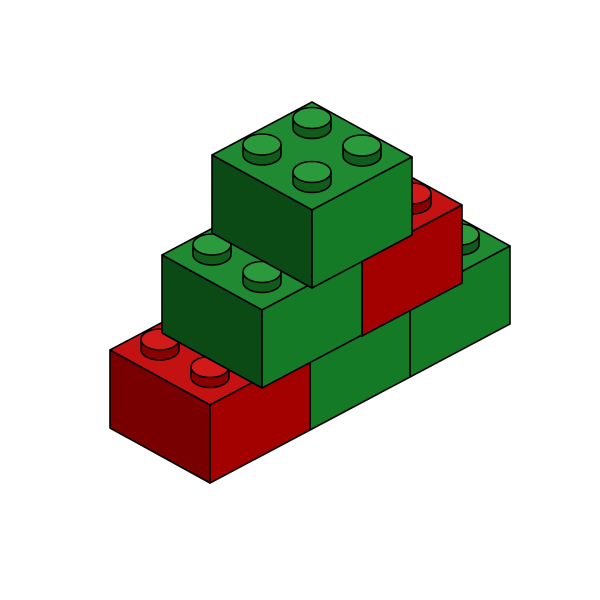 The image size is (600, 600). Describe the element at coordinates (362, 222) in the screenshot. I see `brick-right-face` at that location.